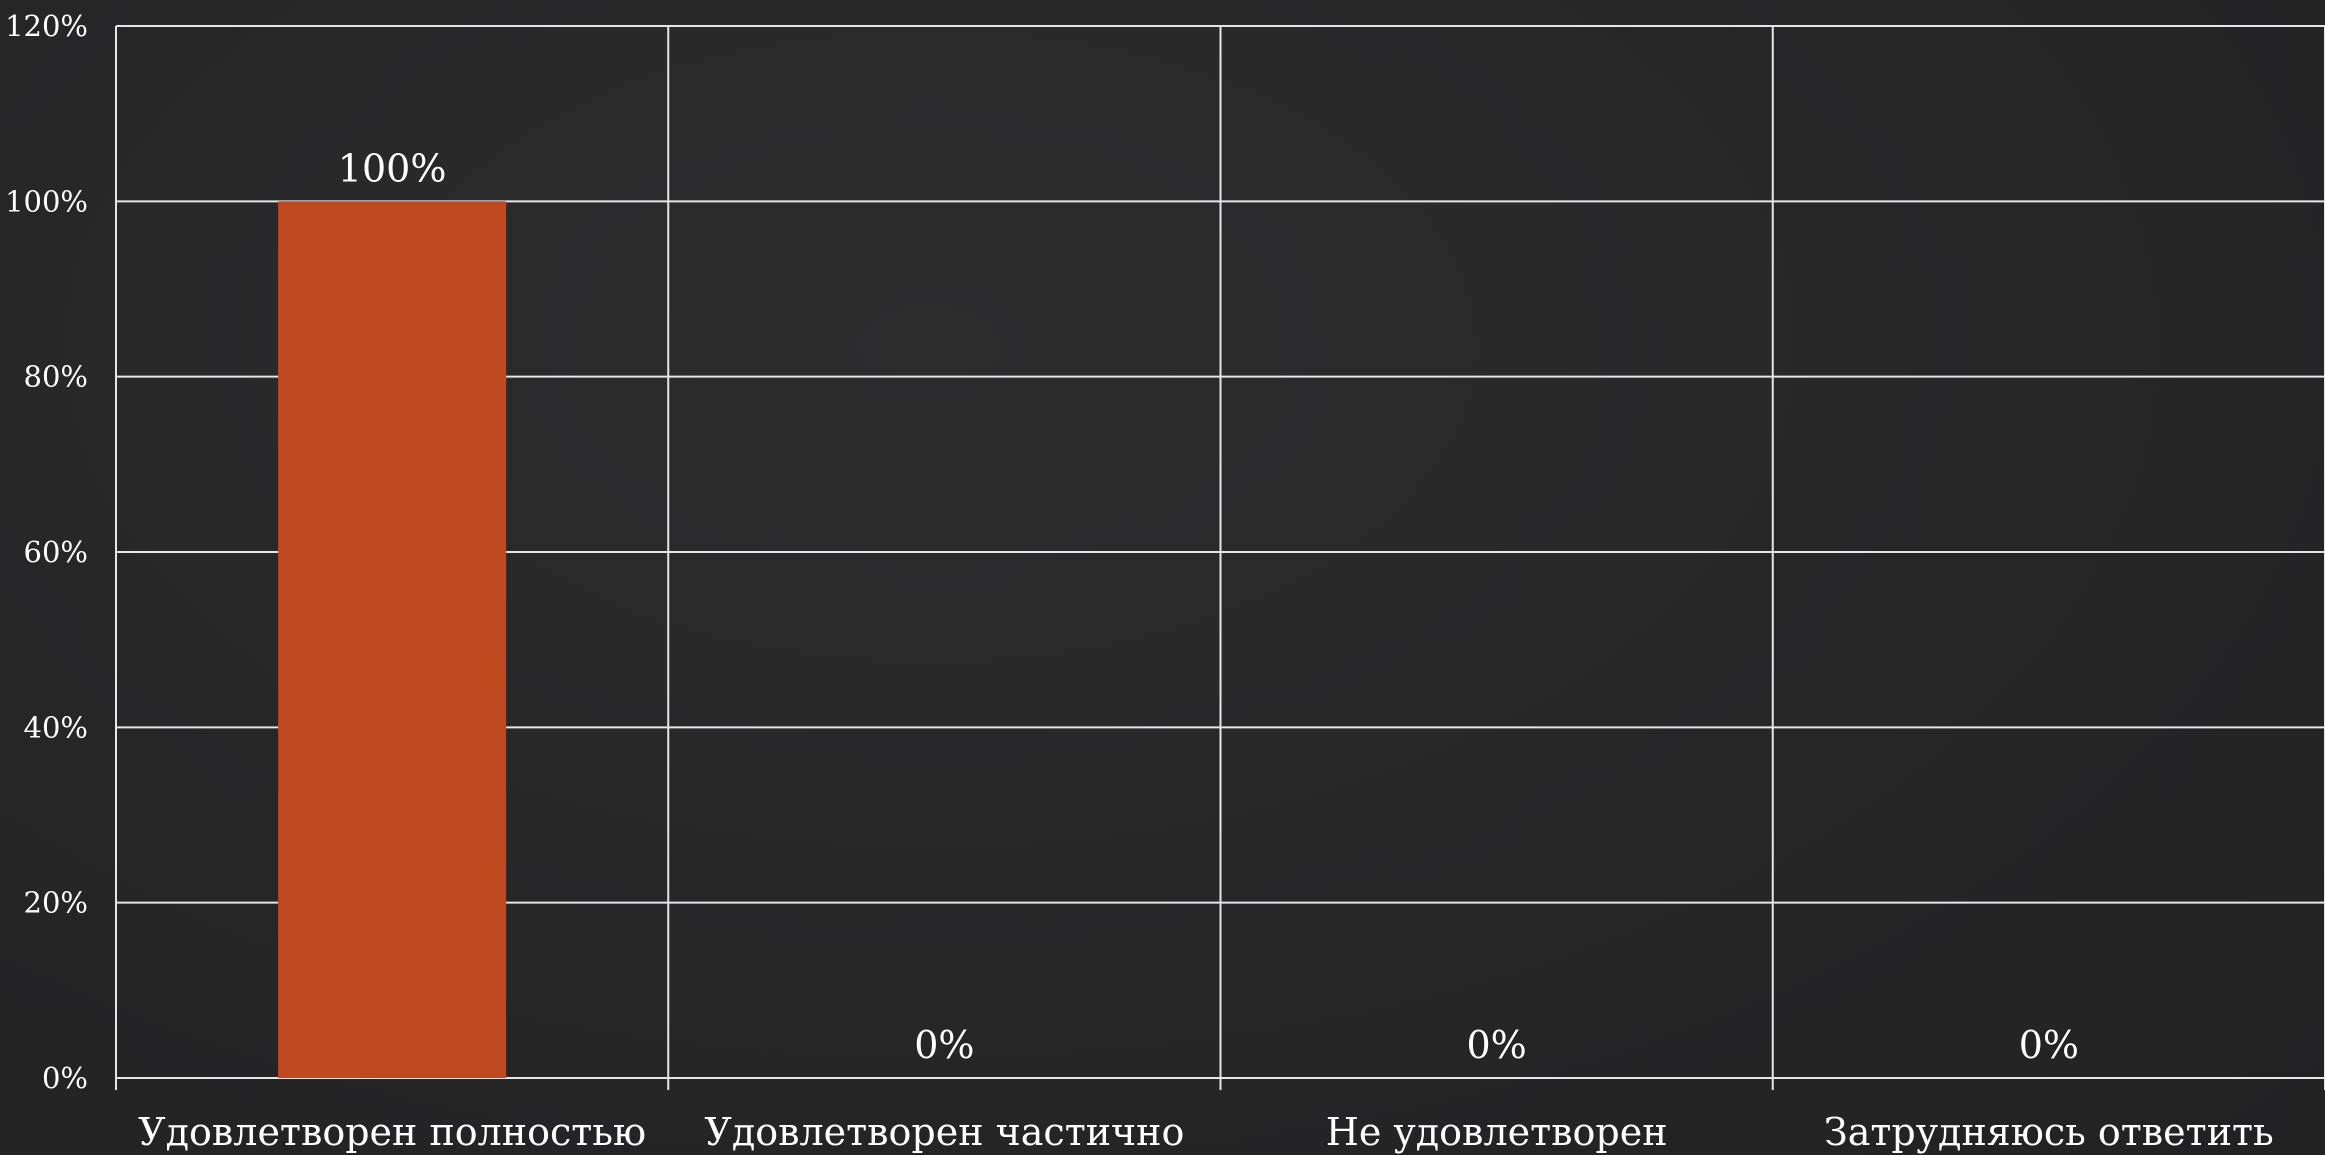 This screenshot has height=1155, width=2325. What do you see at coordinates (2049, 1132) in the screenshot?
I see `category-label: Затрудняюсь ответить` at bounding box center [2049, 1132].